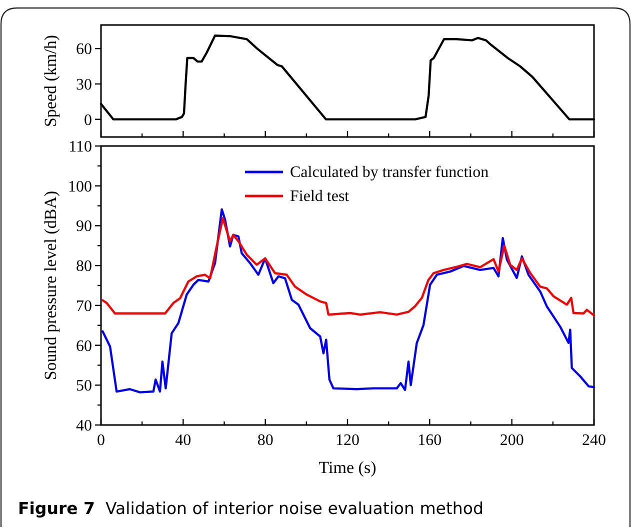 The height and width of the screenshot is (528, 631). I want to click on y-tick-label: 90, so click(84, 227).